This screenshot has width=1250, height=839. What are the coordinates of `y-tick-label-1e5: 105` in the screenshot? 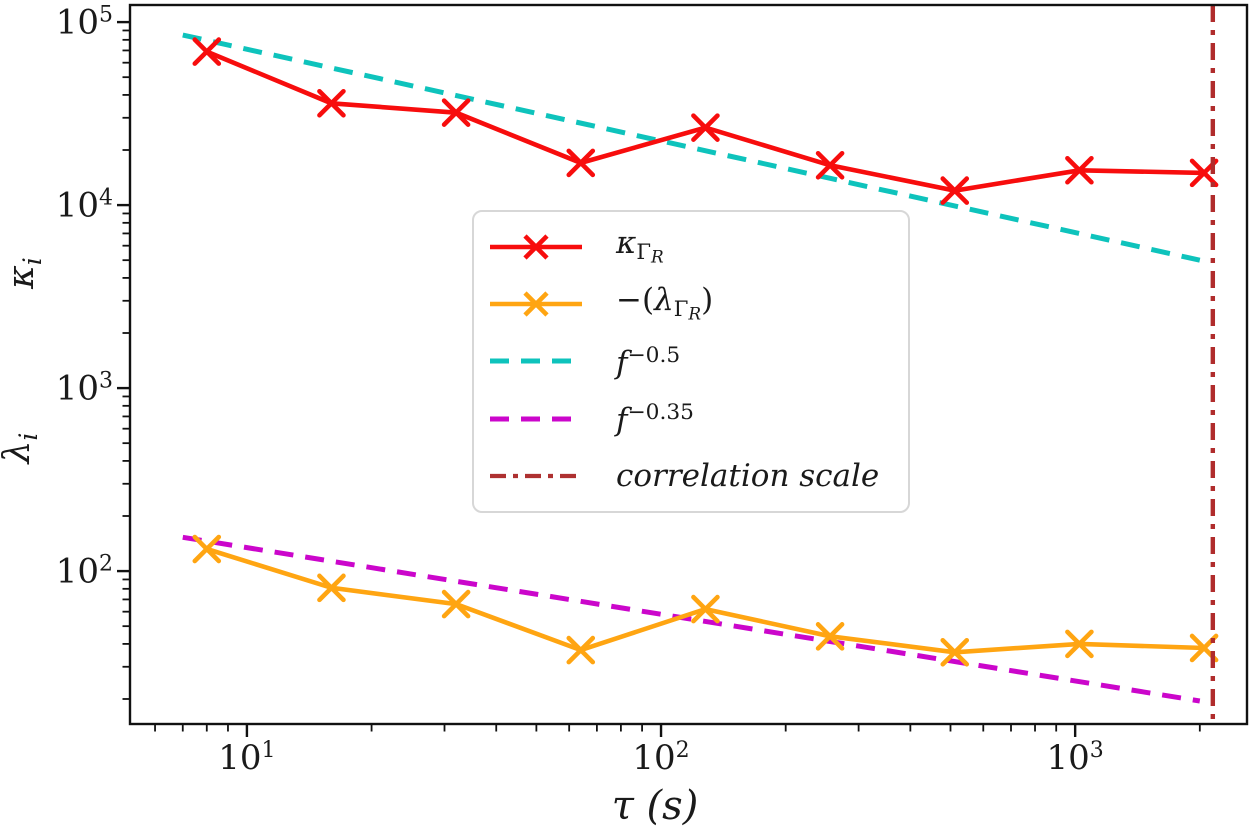 It's located at (84, 22).